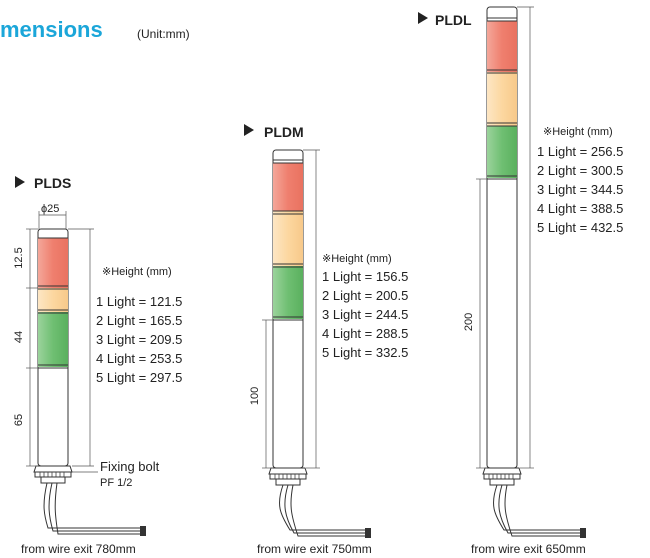 The image size is (650, 558). I want to click on pldl-height-title: ※Height (mm), so click(578, 132).